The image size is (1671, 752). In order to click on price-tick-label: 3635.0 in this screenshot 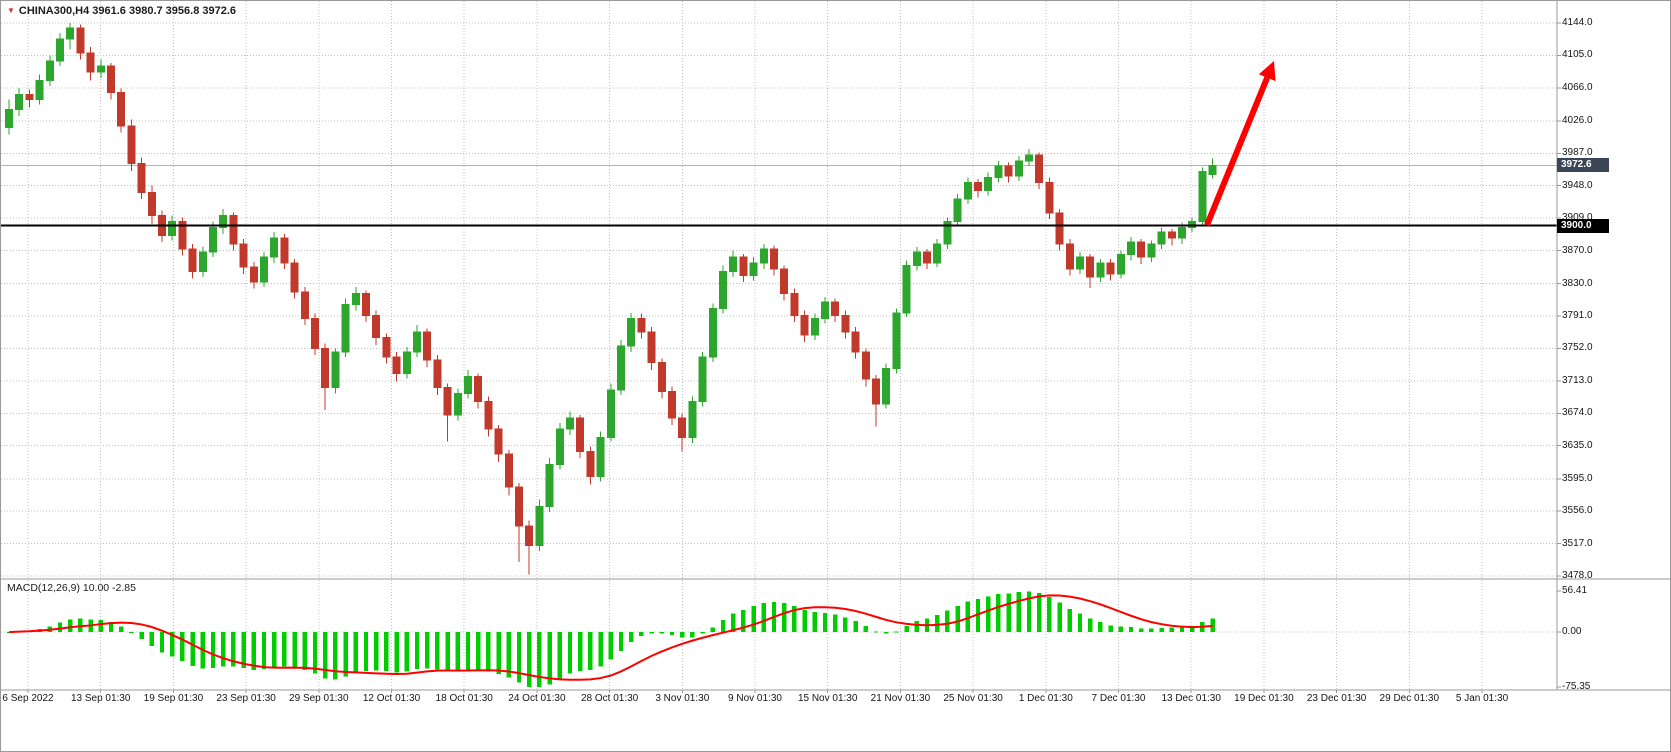, I will do `click(1577, 445)`.